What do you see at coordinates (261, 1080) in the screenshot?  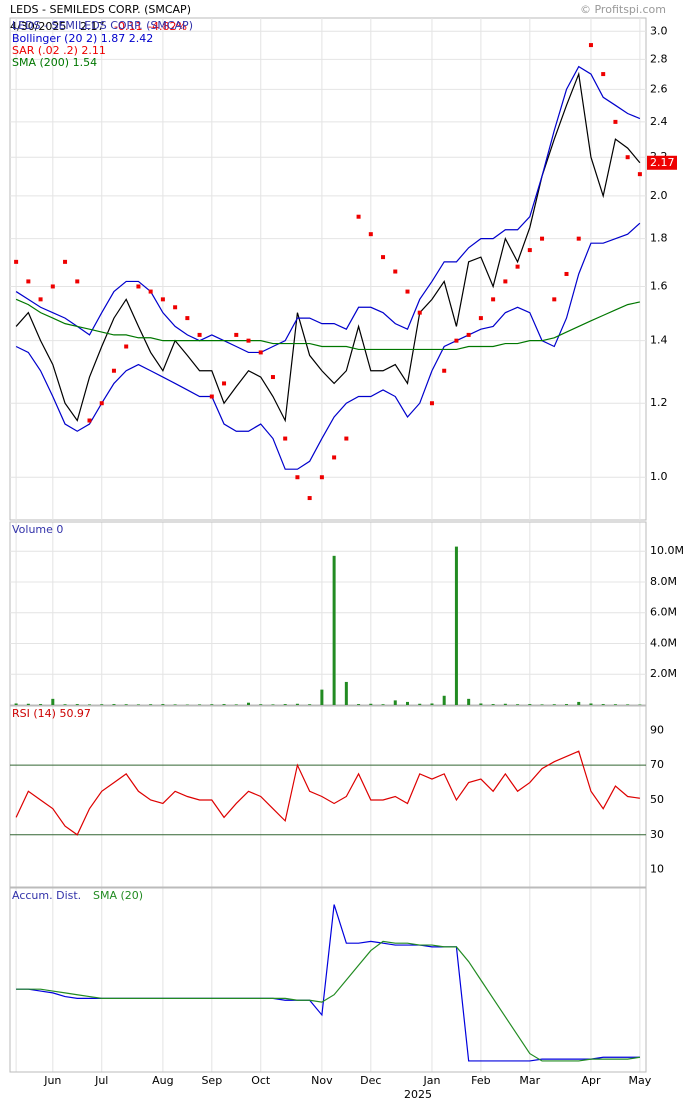 I see `x-tick-label: Oct` at bounding box center [261, 1080].